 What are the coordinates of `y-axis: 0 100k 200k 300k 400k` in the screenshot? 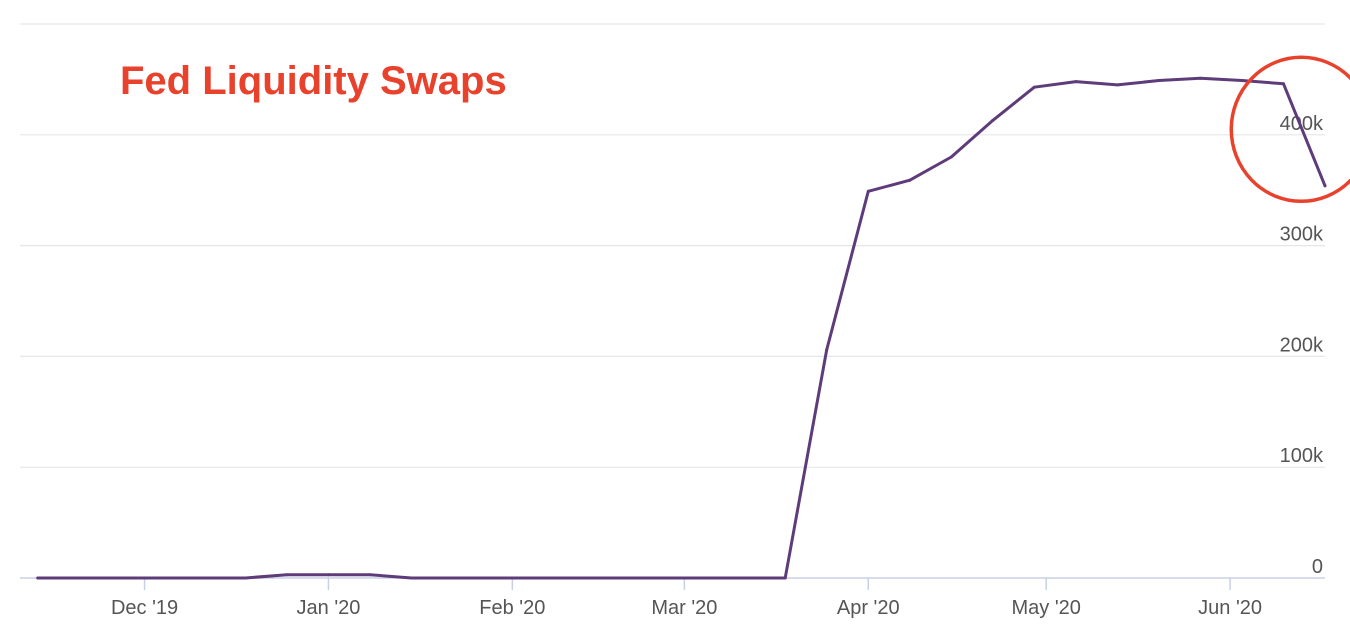 It's located at (1302, 345).